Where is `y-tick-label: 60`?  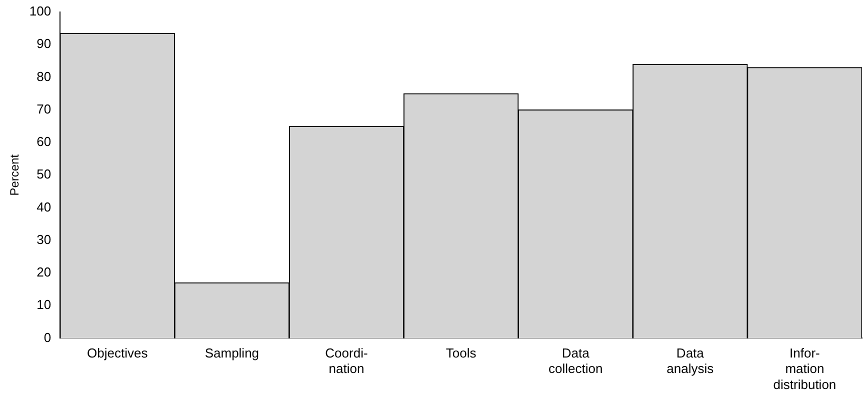
y-tick-label: 60 is located at coordinates (44, 142).